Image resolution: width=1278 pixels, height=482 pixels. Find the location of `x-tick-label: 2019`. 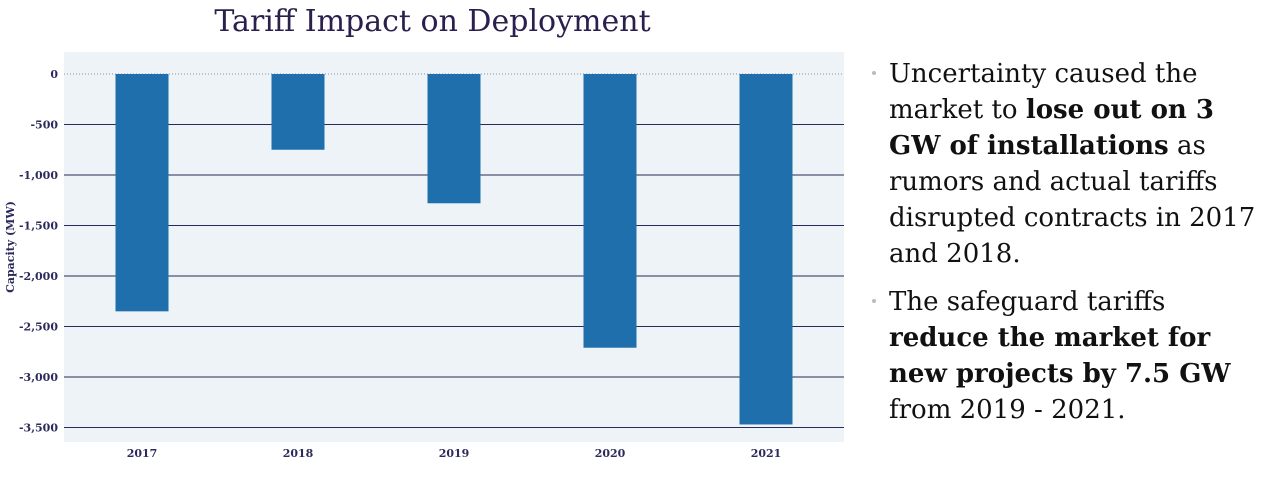

x-tick-label: 2019 is located at coordinates (454, 453).